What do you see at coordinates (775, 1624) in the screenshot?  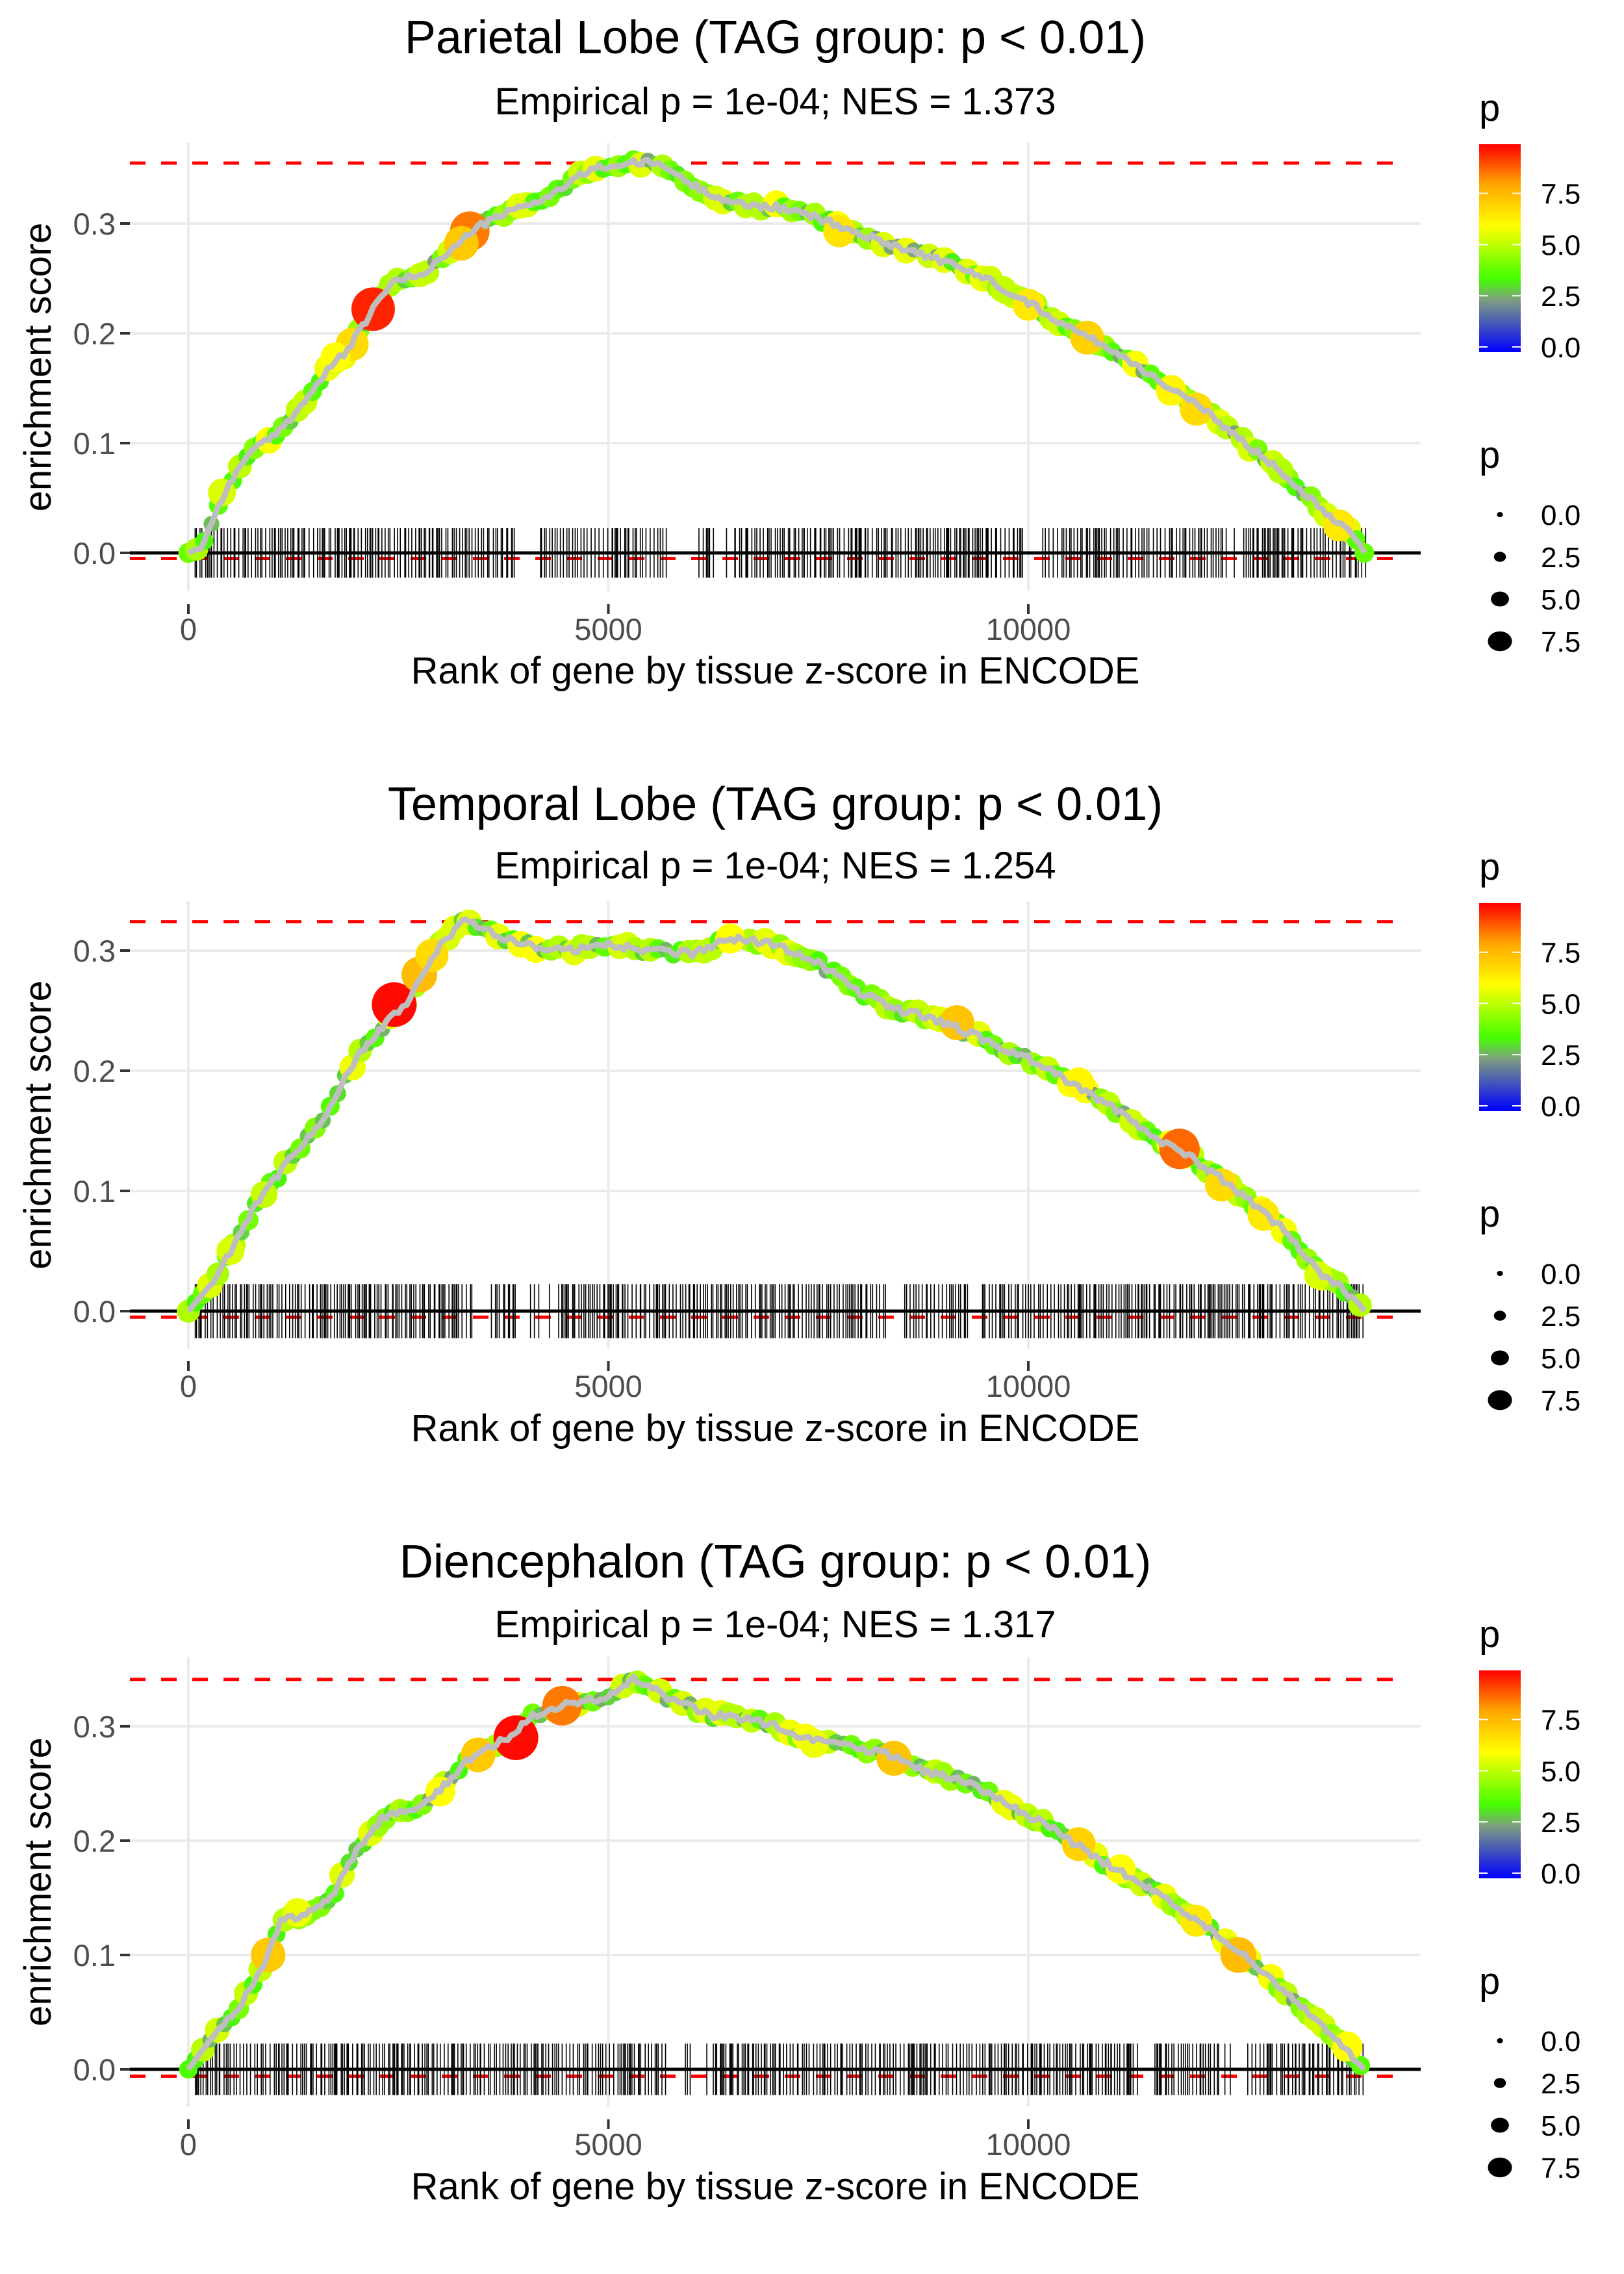 I see `chart-subtitle: Empirical p = 1e-04; NES = 1.317` at bounding box center [775, 1624].